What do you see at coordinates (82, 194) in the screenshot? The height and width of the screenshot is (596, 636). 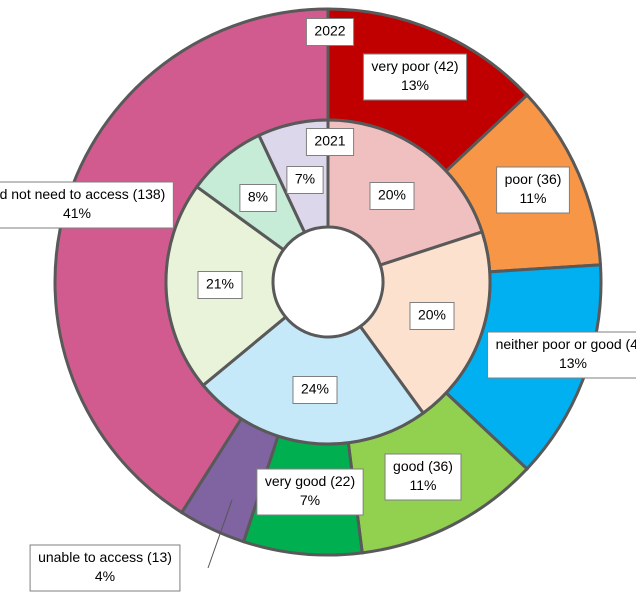 I see `label-text: did not need to access (138)` at bounding box center [82, 194].